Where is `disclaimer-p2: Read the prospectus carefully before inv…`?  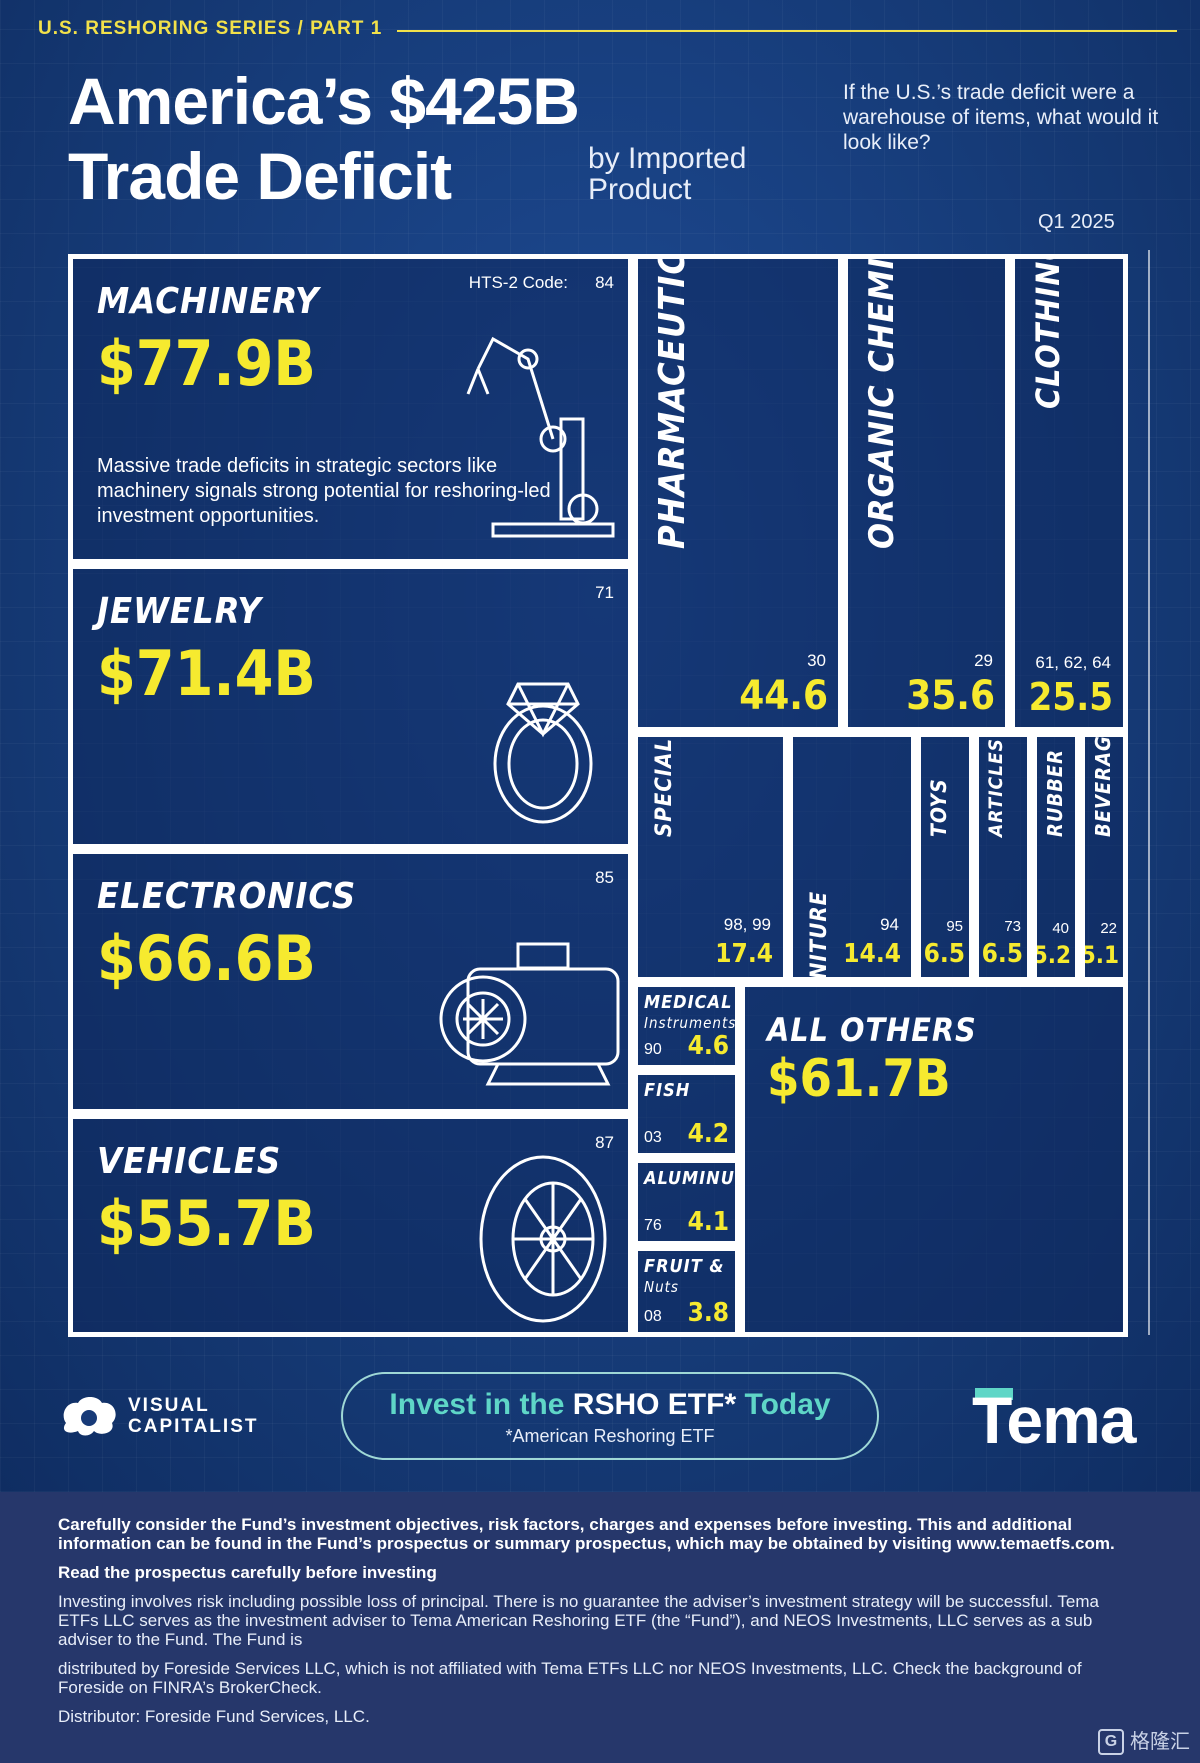
disclaimer-p2: Read the prospectus carefully before inv… is located at coordinates (247, 1572).